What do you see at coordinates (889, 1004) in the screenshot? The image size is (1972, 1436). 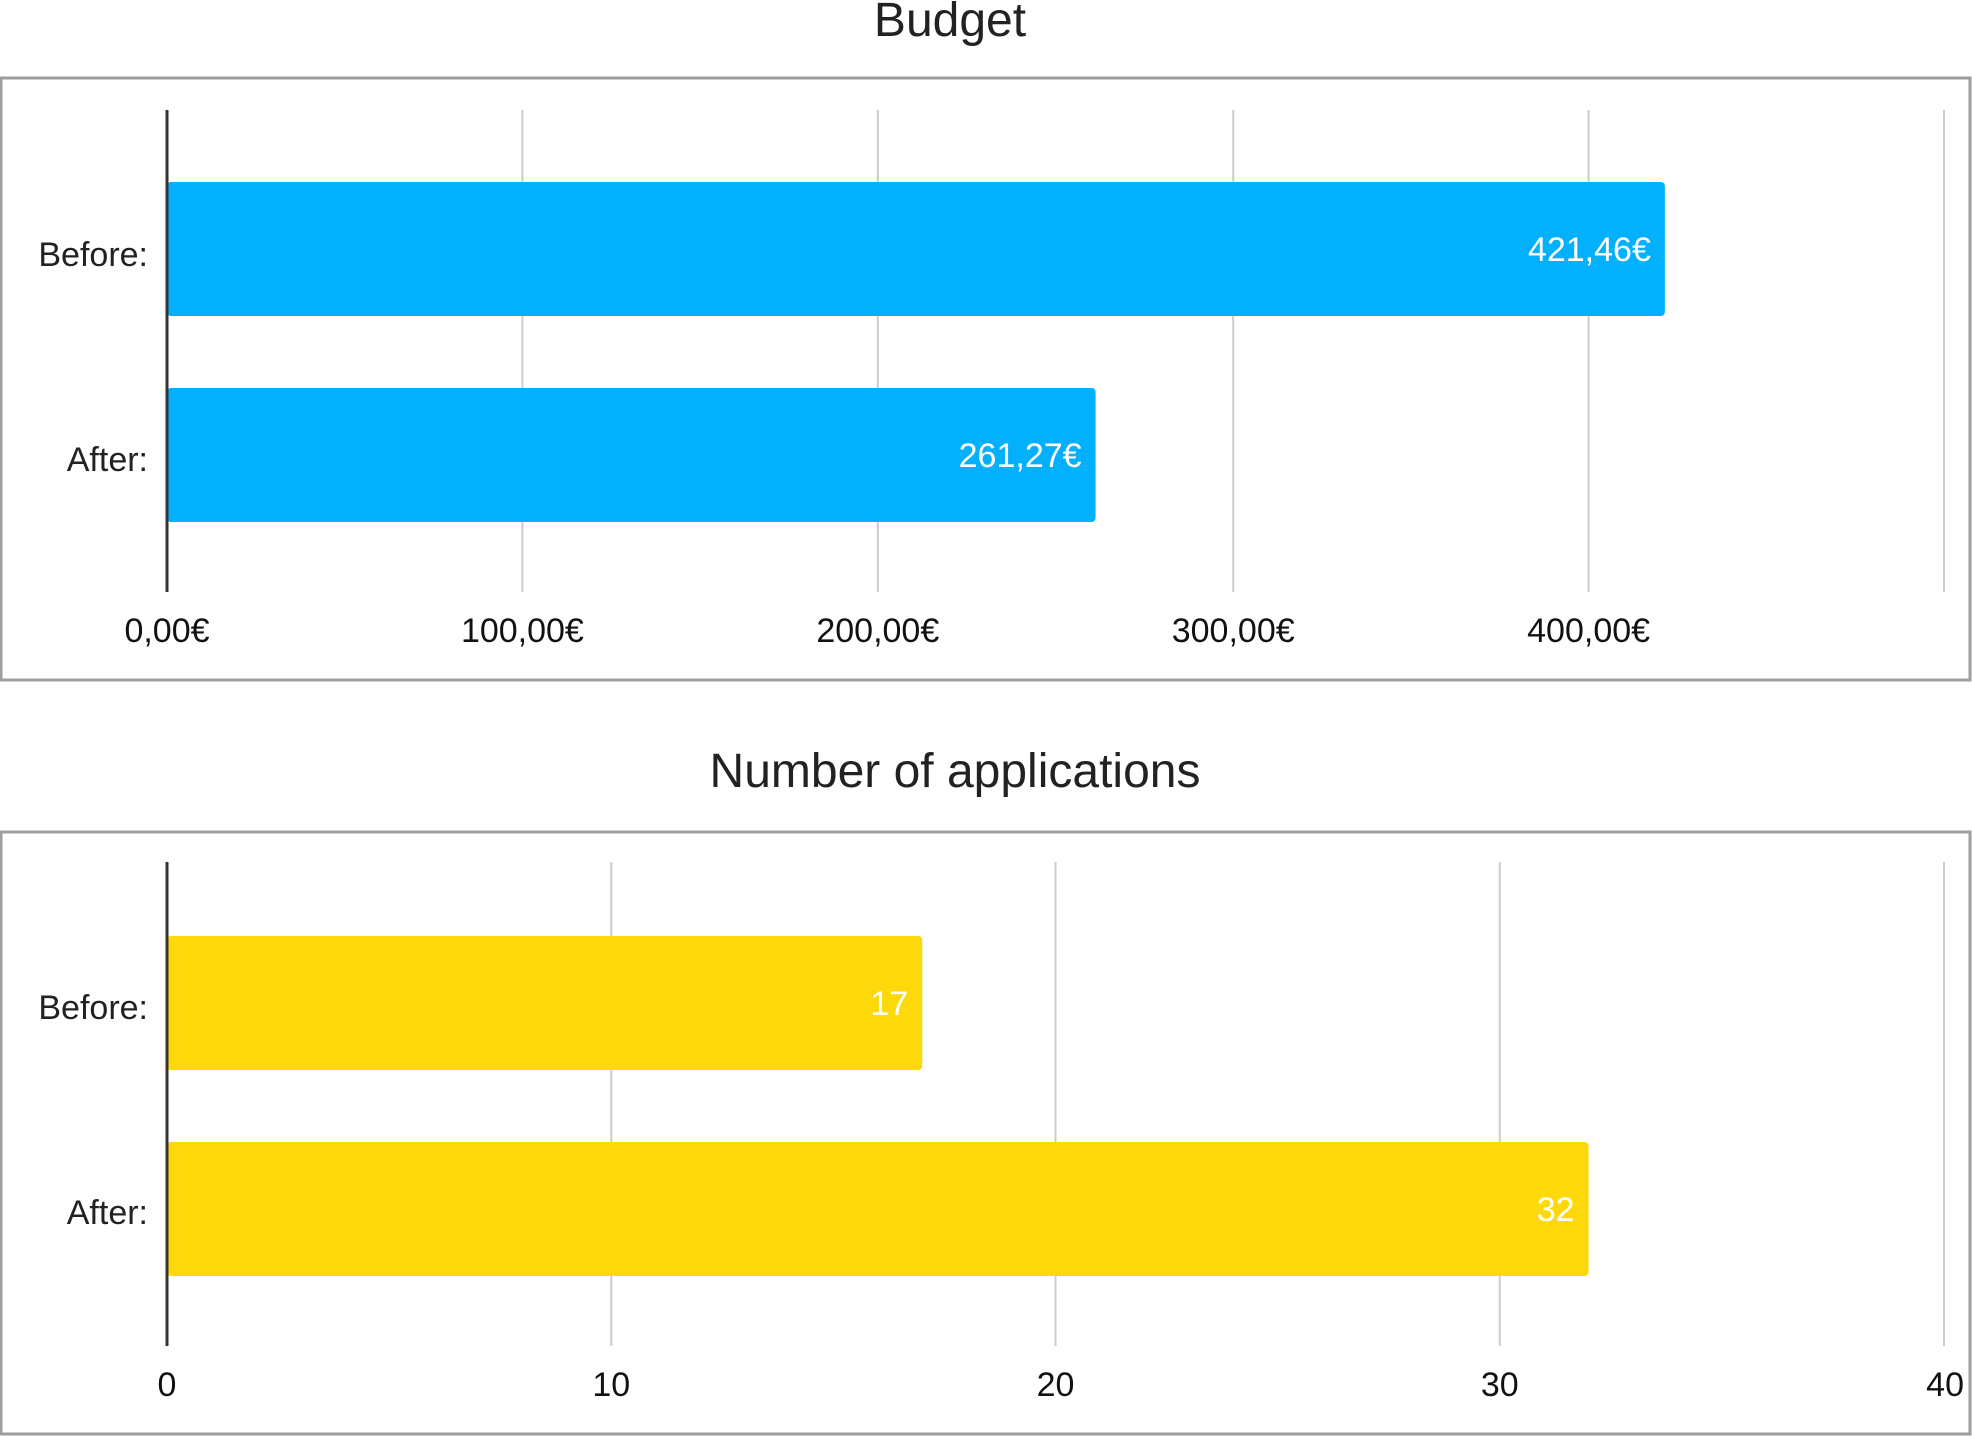 I see `applications-value-label-before: 17` at bounding box center [889, 1004].